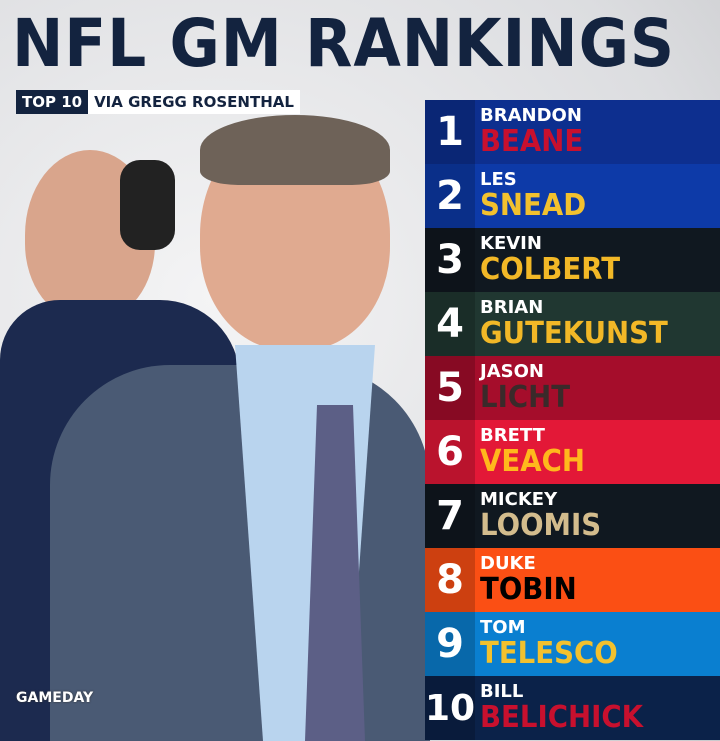 The width and height of the screenshot is (720, 741). What do you see at coordinates (450, 132) in the screenshot?
I see `rank-number: 1` at bounding box center [450, 132].